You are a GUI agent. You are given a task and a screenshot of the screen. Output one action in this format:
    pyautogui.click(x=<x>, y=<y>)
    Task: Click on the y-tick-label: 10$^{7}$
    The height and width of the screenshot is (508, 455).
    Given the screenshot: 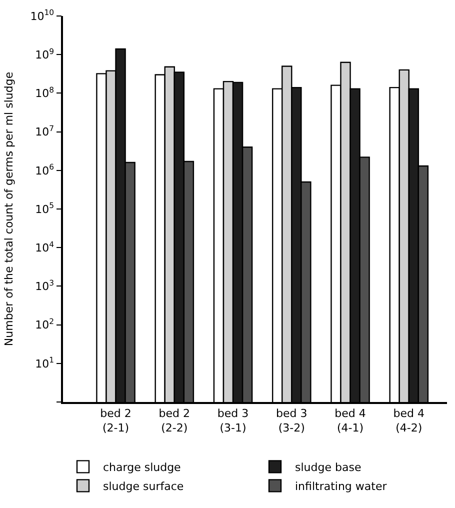 What is the action you would take?
    pyautogui.click(x=44, y=131)
    